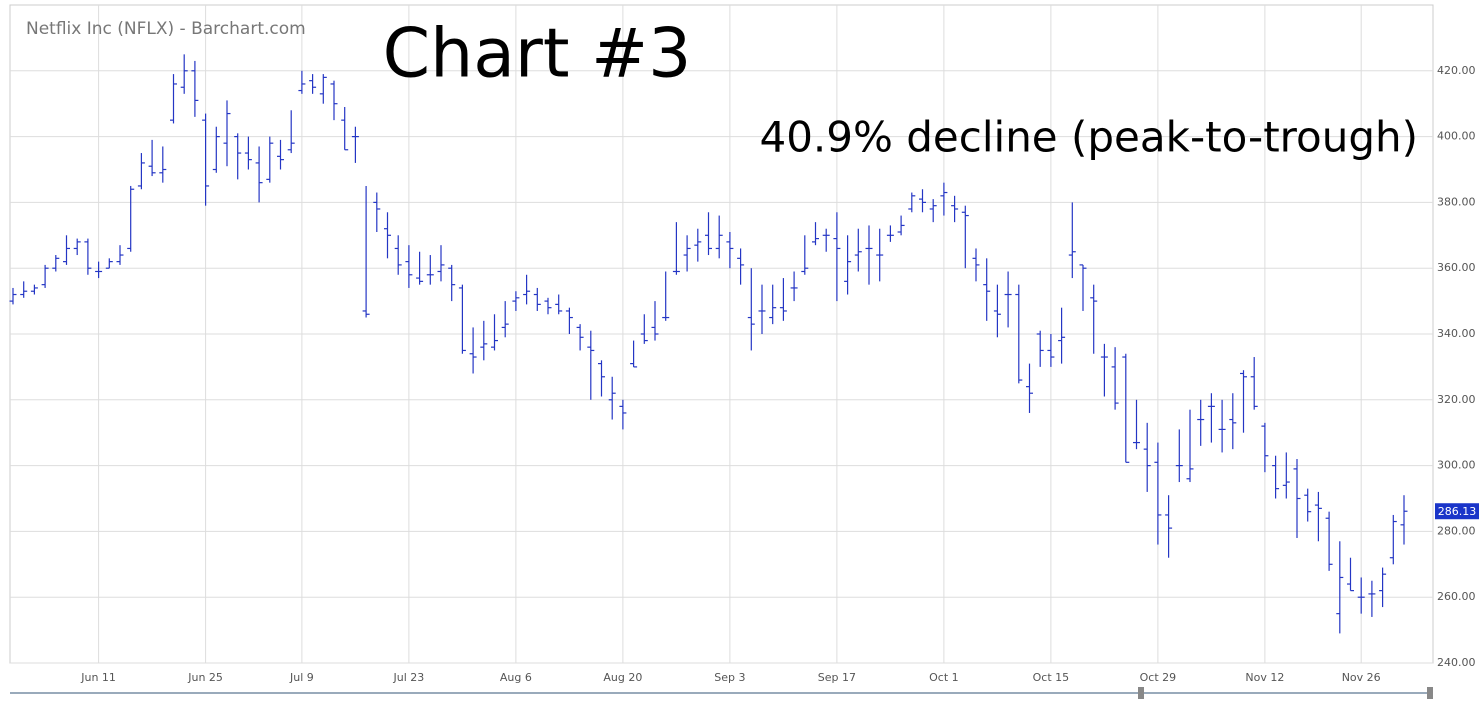 This screenshot has height=709, width=1482. Describe the element at coordinates (537, 54) in the screenshot. I see `annotation: Chart #3` at that location.